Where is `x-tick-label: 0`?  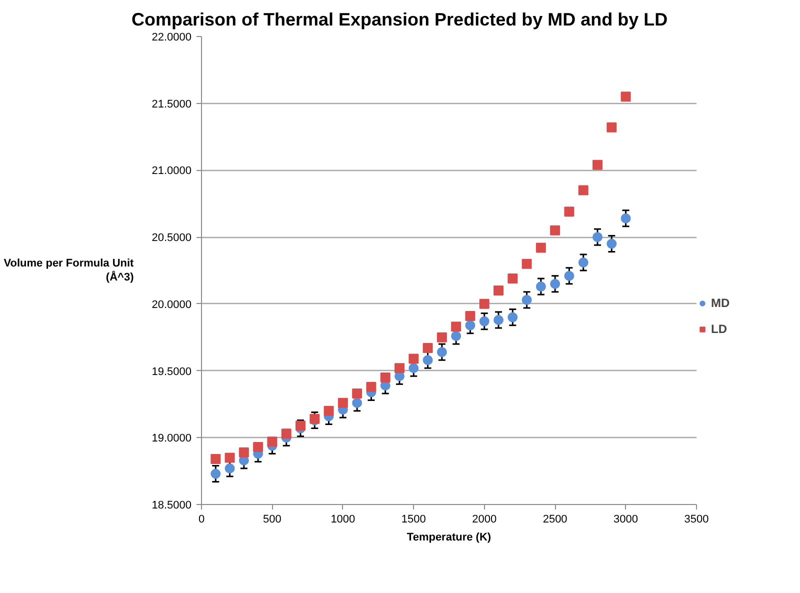 x-tick-label: 0 is located at coordinates (201, 520).